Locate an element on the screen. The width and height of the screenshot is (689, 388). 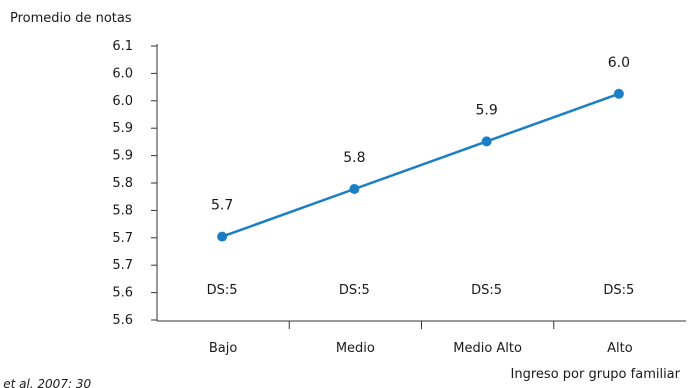
data-label: 5.8 is located at coordinates (354, 158).